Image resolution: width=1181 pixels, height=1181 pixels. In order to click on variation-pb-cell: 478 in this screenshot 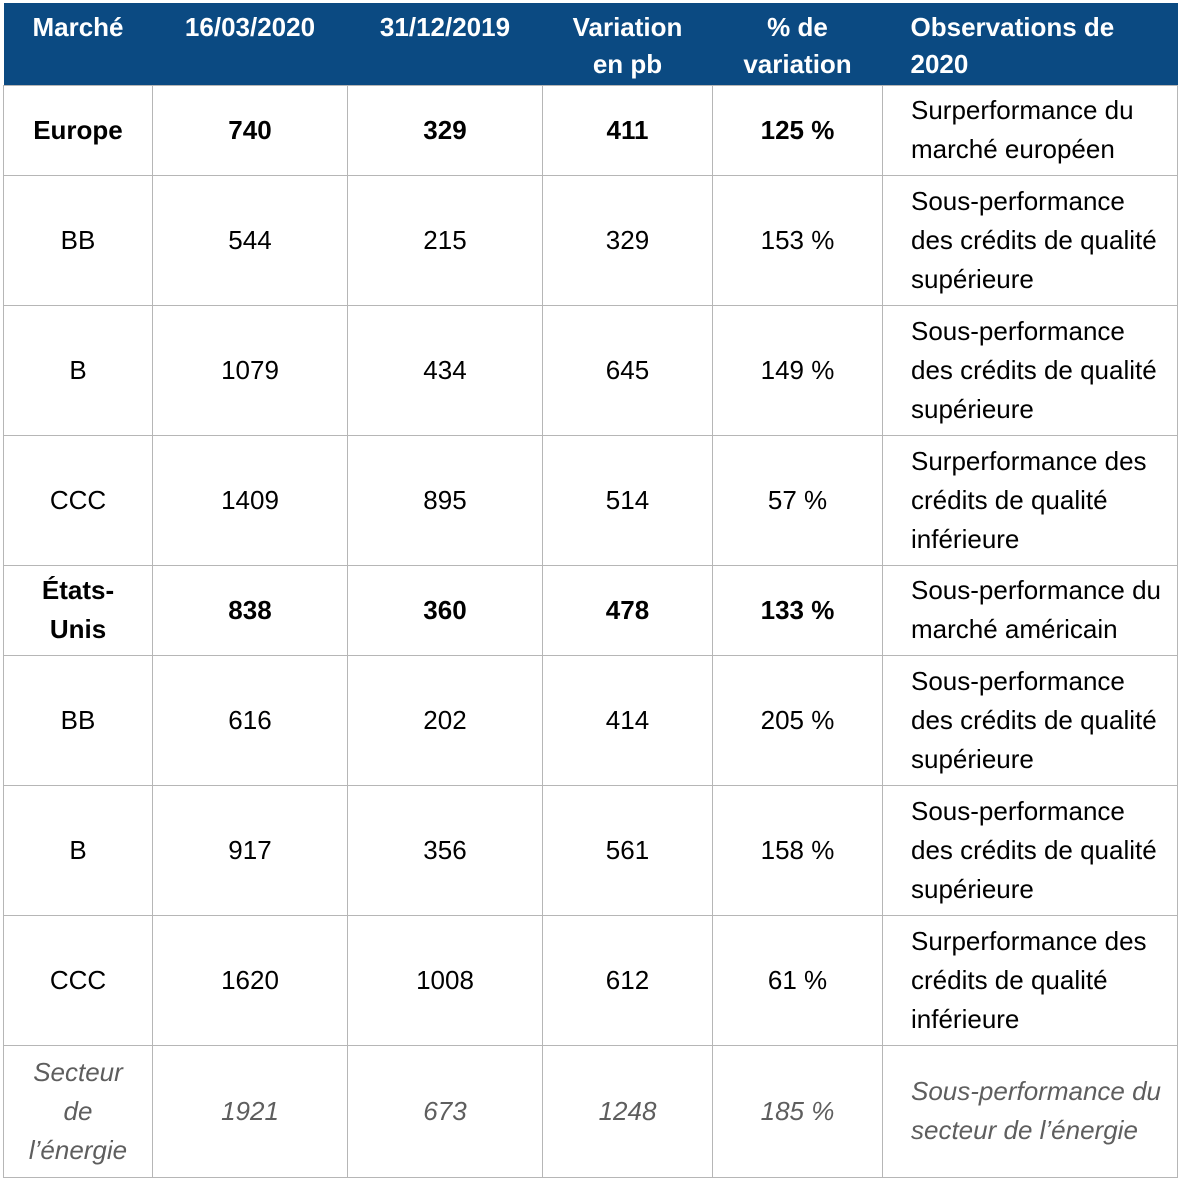, I will do `click(627, 610)`.